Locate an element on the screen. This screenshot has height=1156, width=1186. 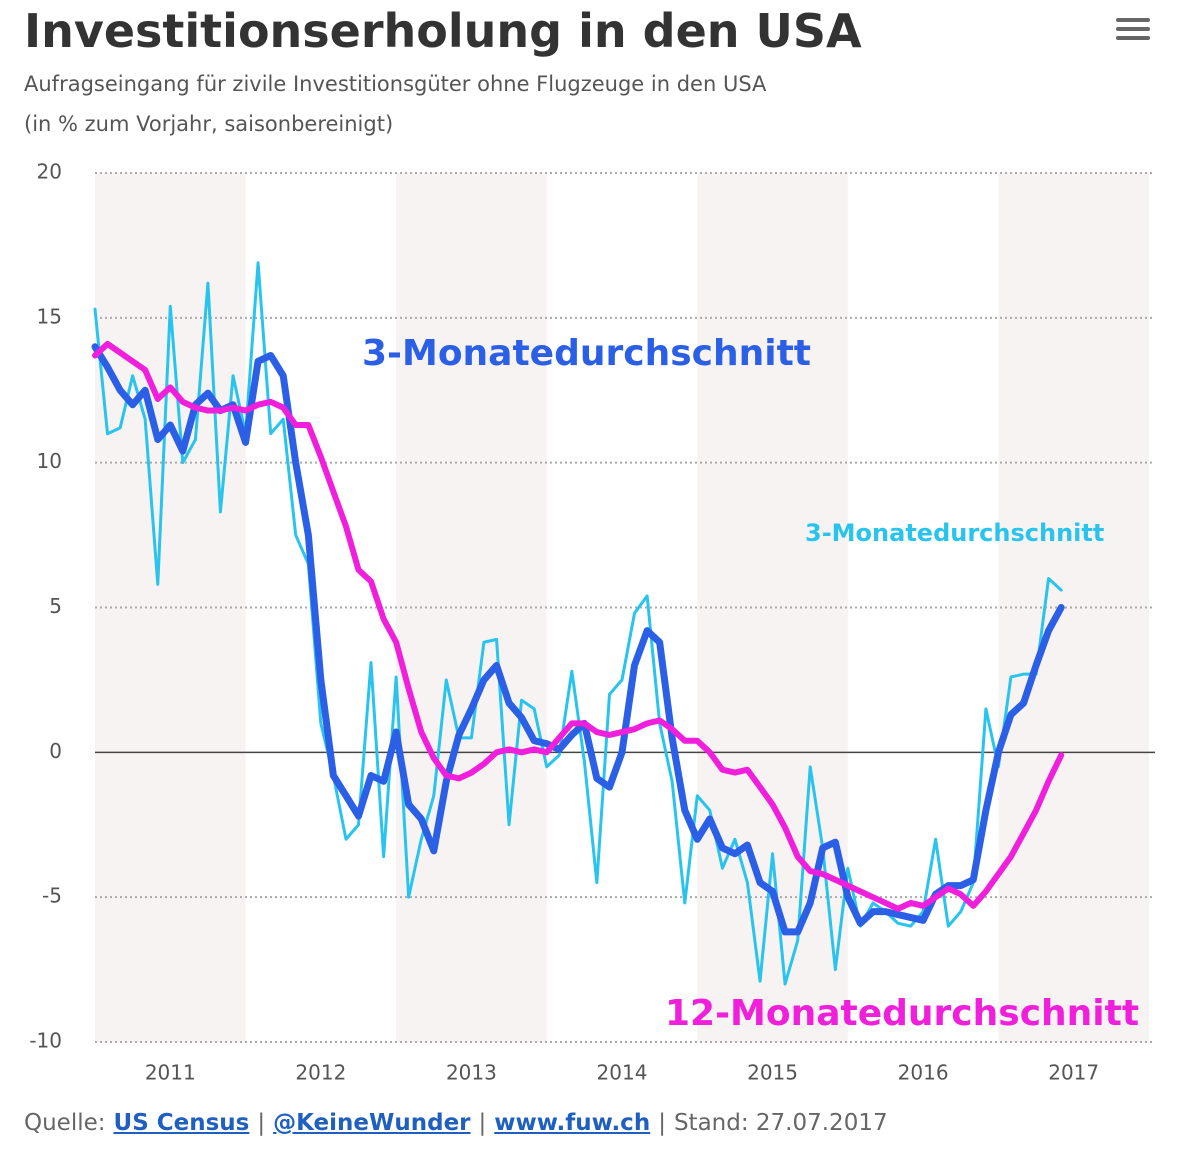
source-link: @KeineWunder is located at coordinates (372, 1123).